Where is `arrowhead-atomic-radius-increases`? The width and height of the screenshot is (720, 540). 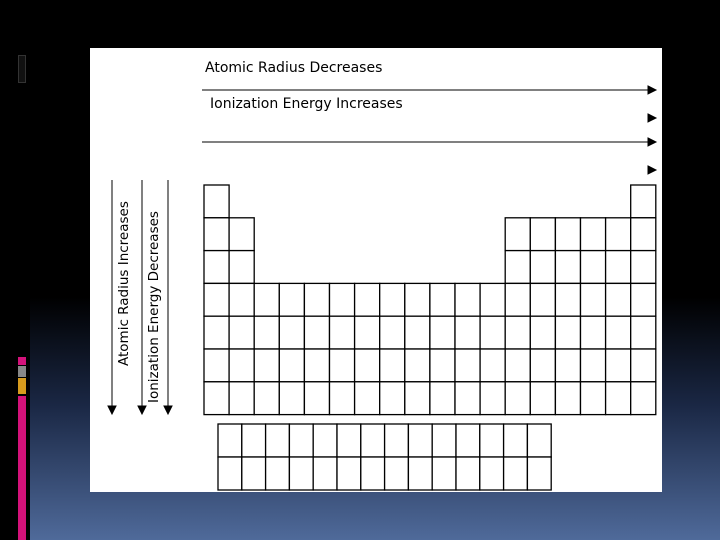
arrowhead-atomic-radius-increases is located at coordinates (112, 410).